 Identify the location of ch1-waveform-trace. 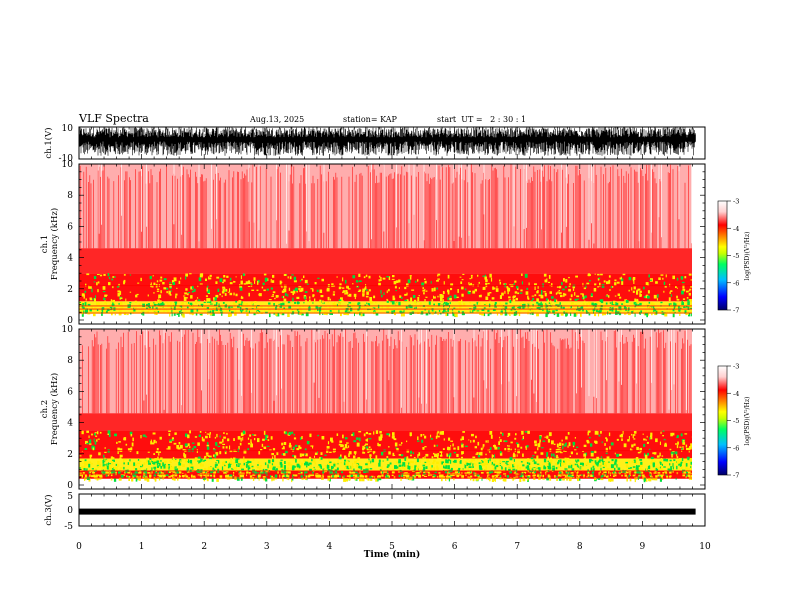
(387, 141).